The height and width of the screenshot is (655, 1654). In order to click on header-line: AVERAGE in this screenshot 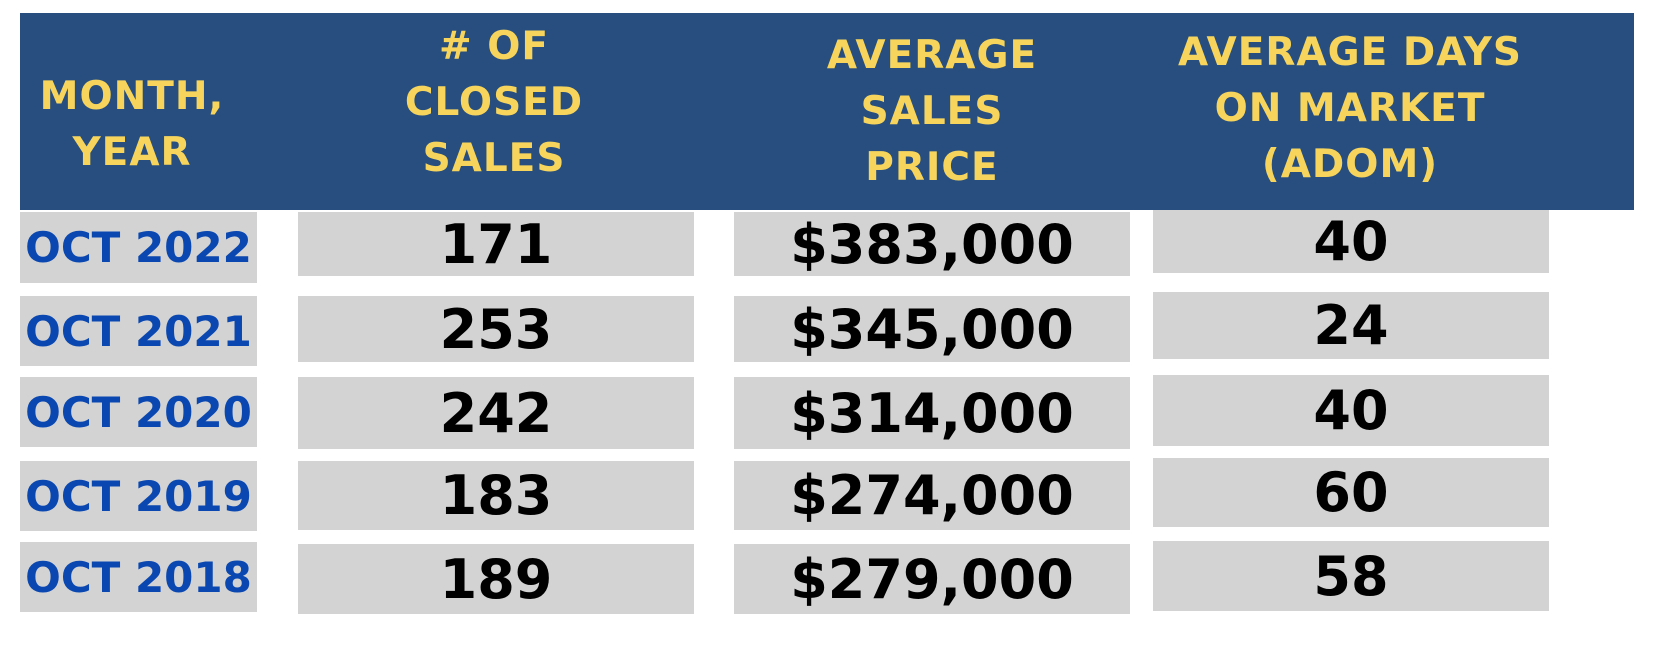, I will do `click(932, 55)`.